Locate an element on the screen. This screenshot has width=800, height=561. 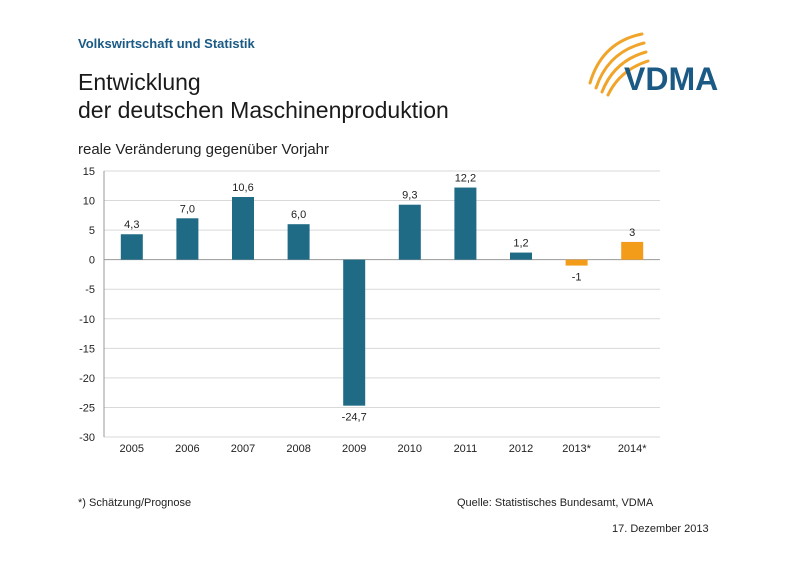
x-tick-label: 2013* is located at coordinates (576, 449).